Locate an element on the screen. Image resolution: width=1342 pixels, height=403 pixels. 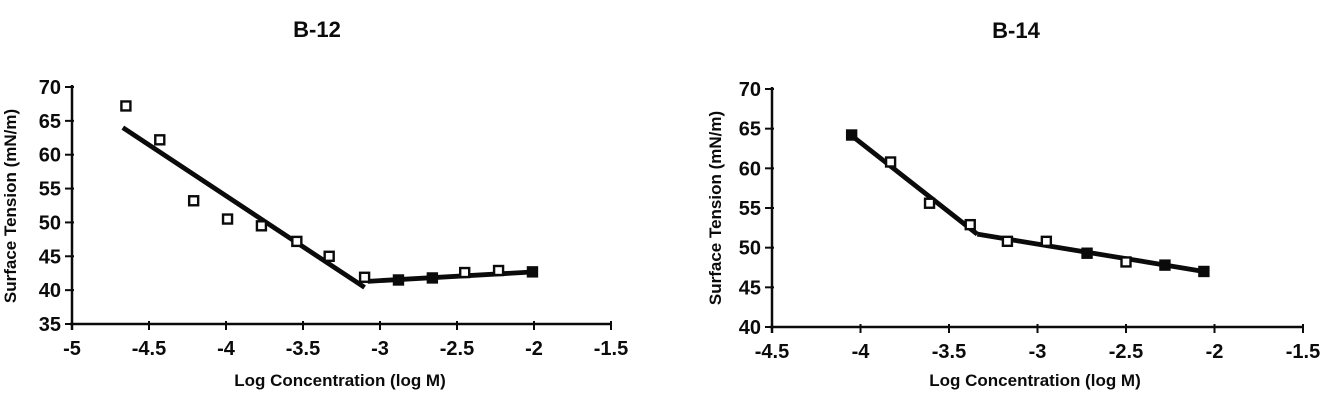
x-tick-label: -5 is located at coordinates (72, 349).